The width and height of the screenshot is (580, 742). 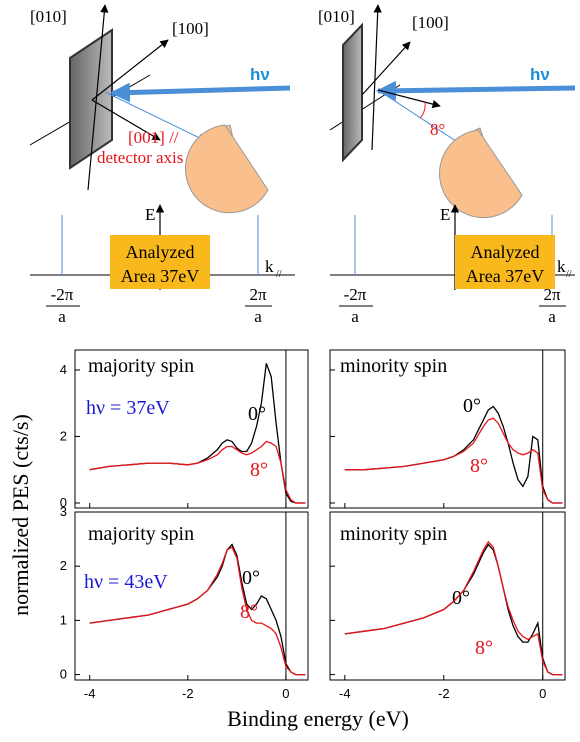 What do you see at coordinates (153, 137) in the screenshot?
I see `detector-label: [001] //` at bounding box center [153, 137].